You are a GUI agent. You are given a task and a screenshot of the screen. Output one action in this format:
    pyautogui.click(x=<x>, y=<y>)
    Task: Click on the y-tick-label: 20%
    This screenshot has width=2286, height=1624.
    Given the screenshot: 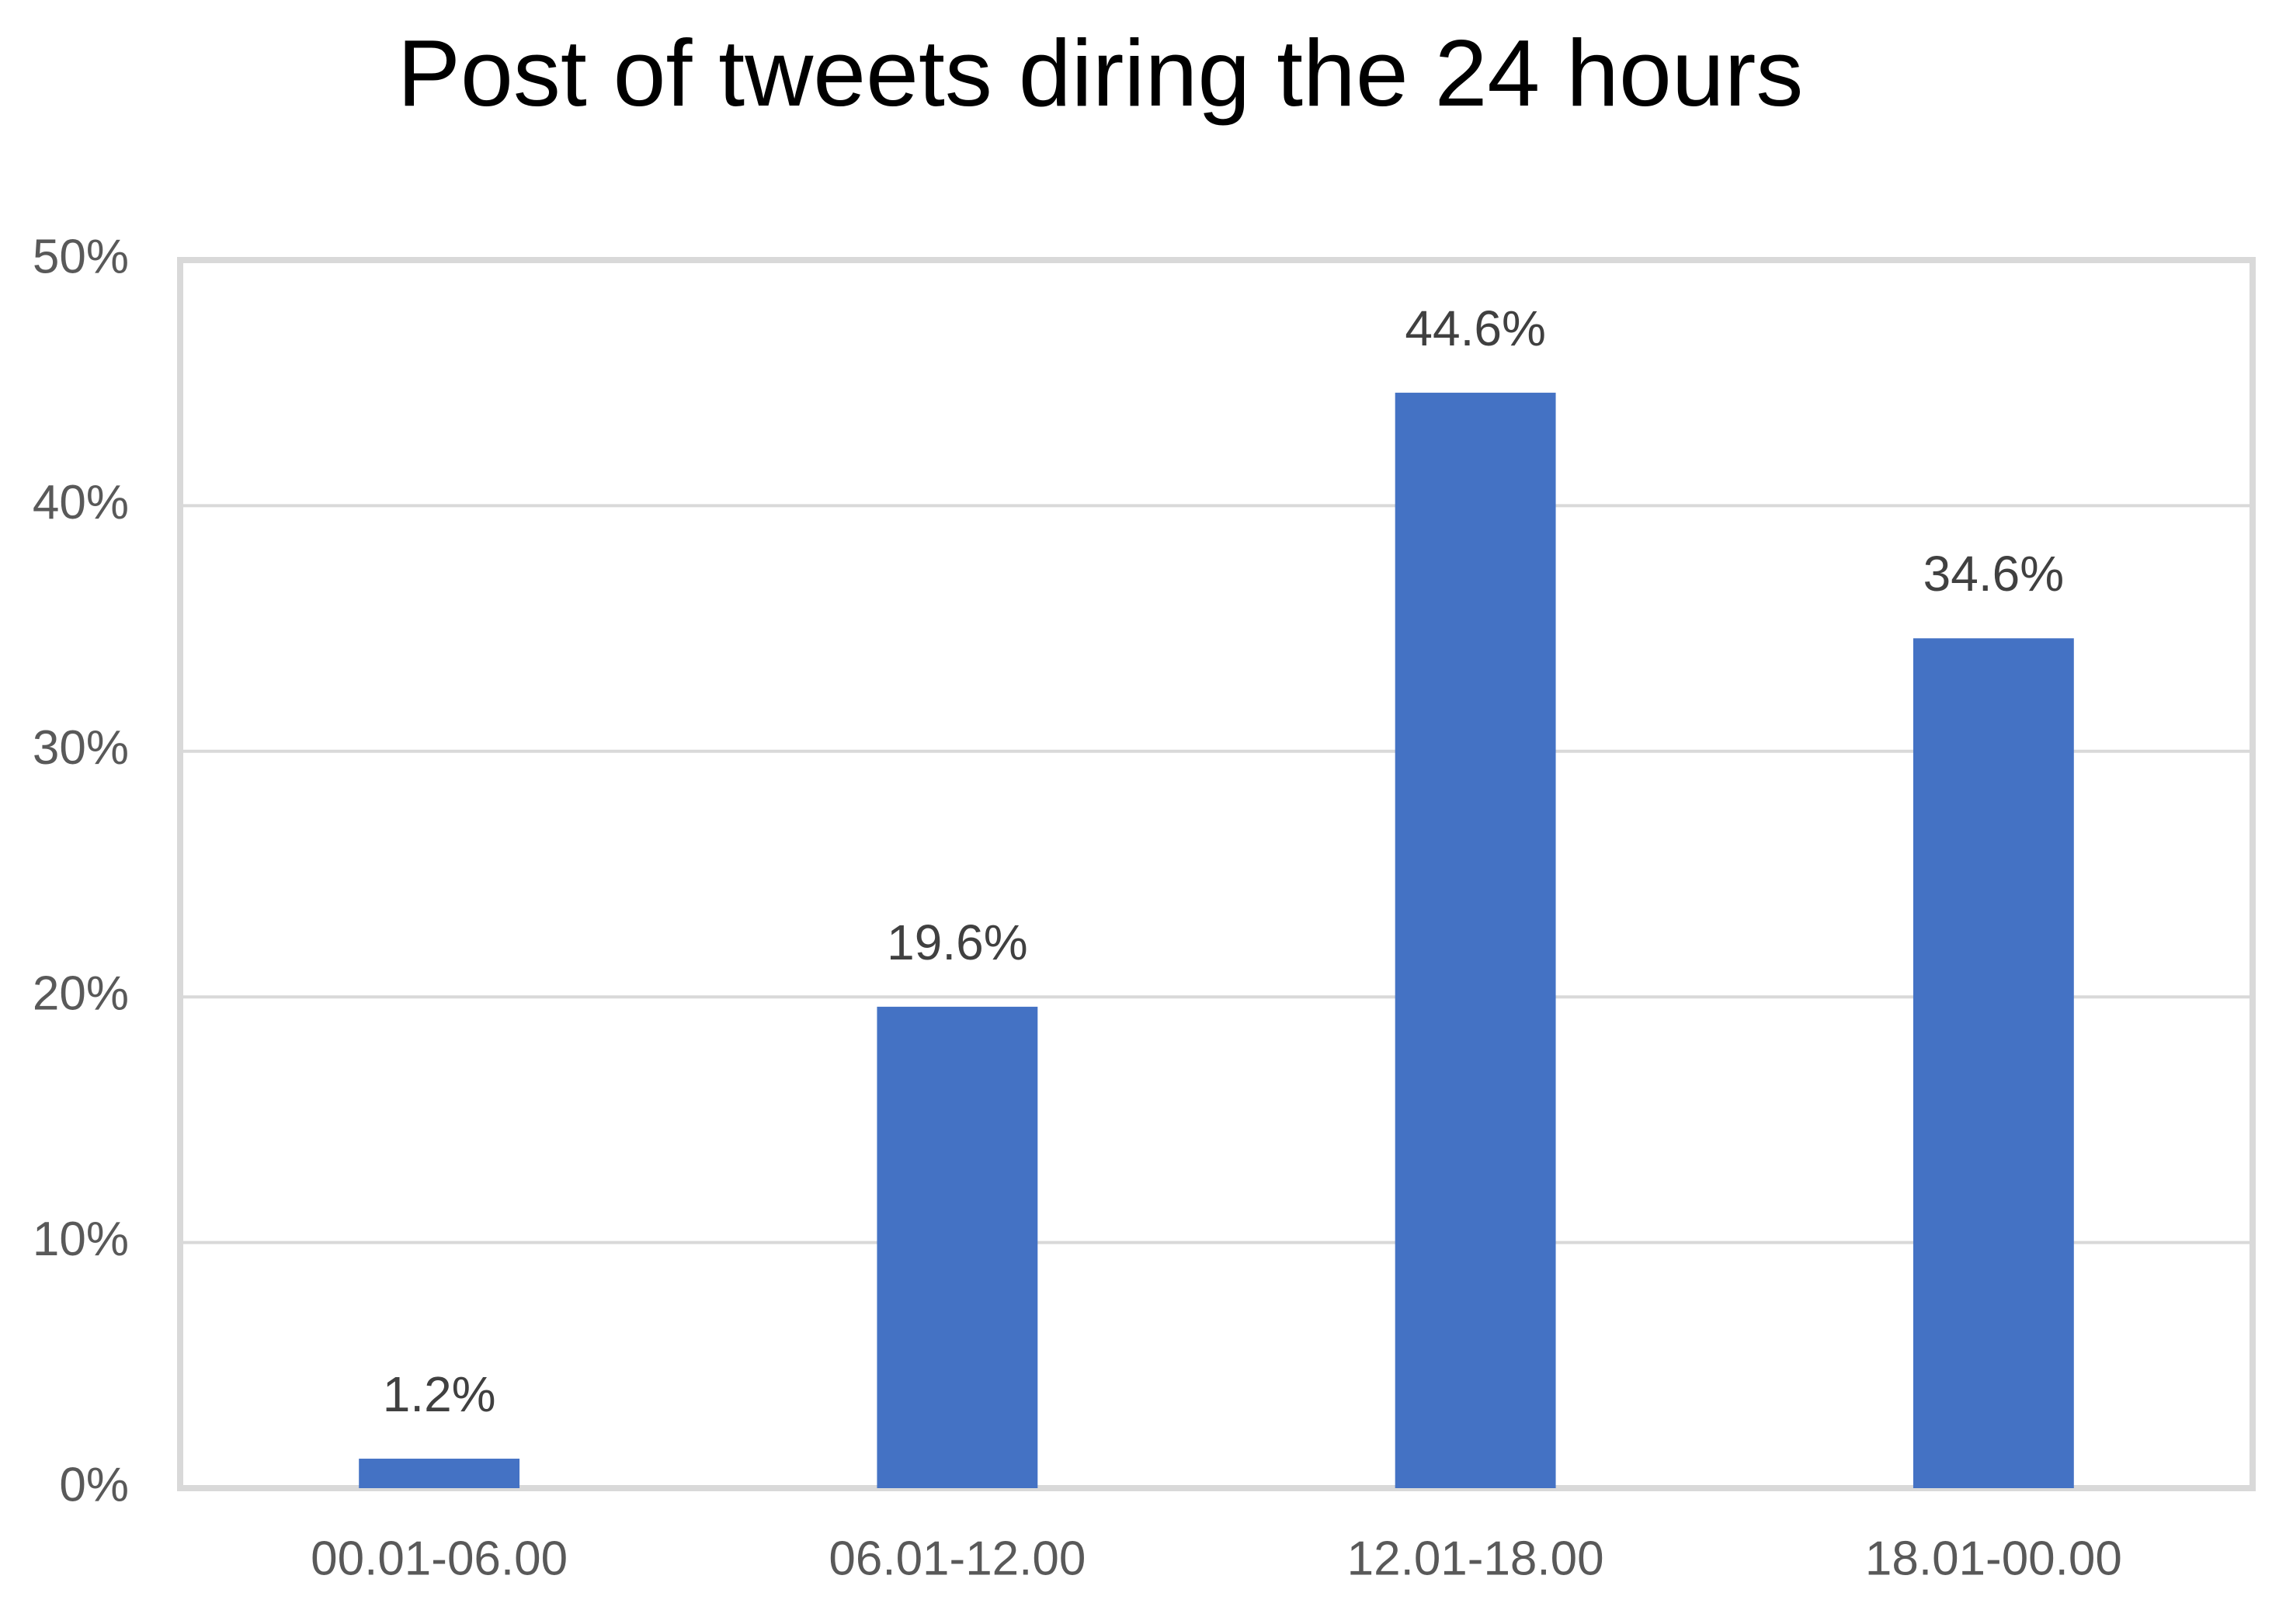 What is the action you would take?
    pyautogui.click(x=81, y=994)
    